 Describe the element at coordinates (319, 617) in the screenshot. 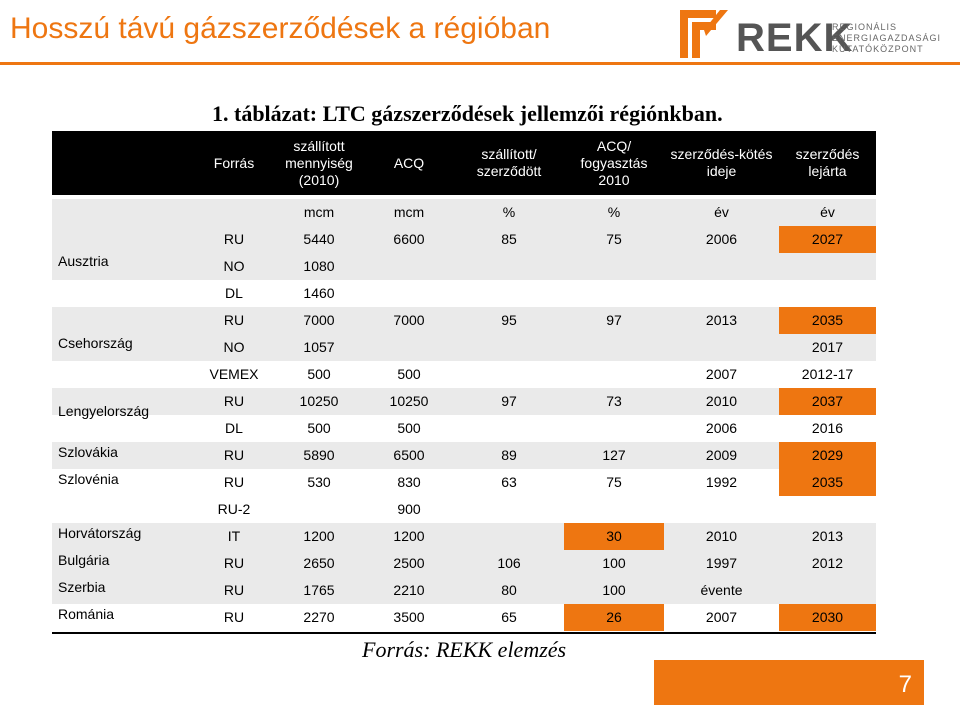

I see `table-cell-qty: 2270` at that location.